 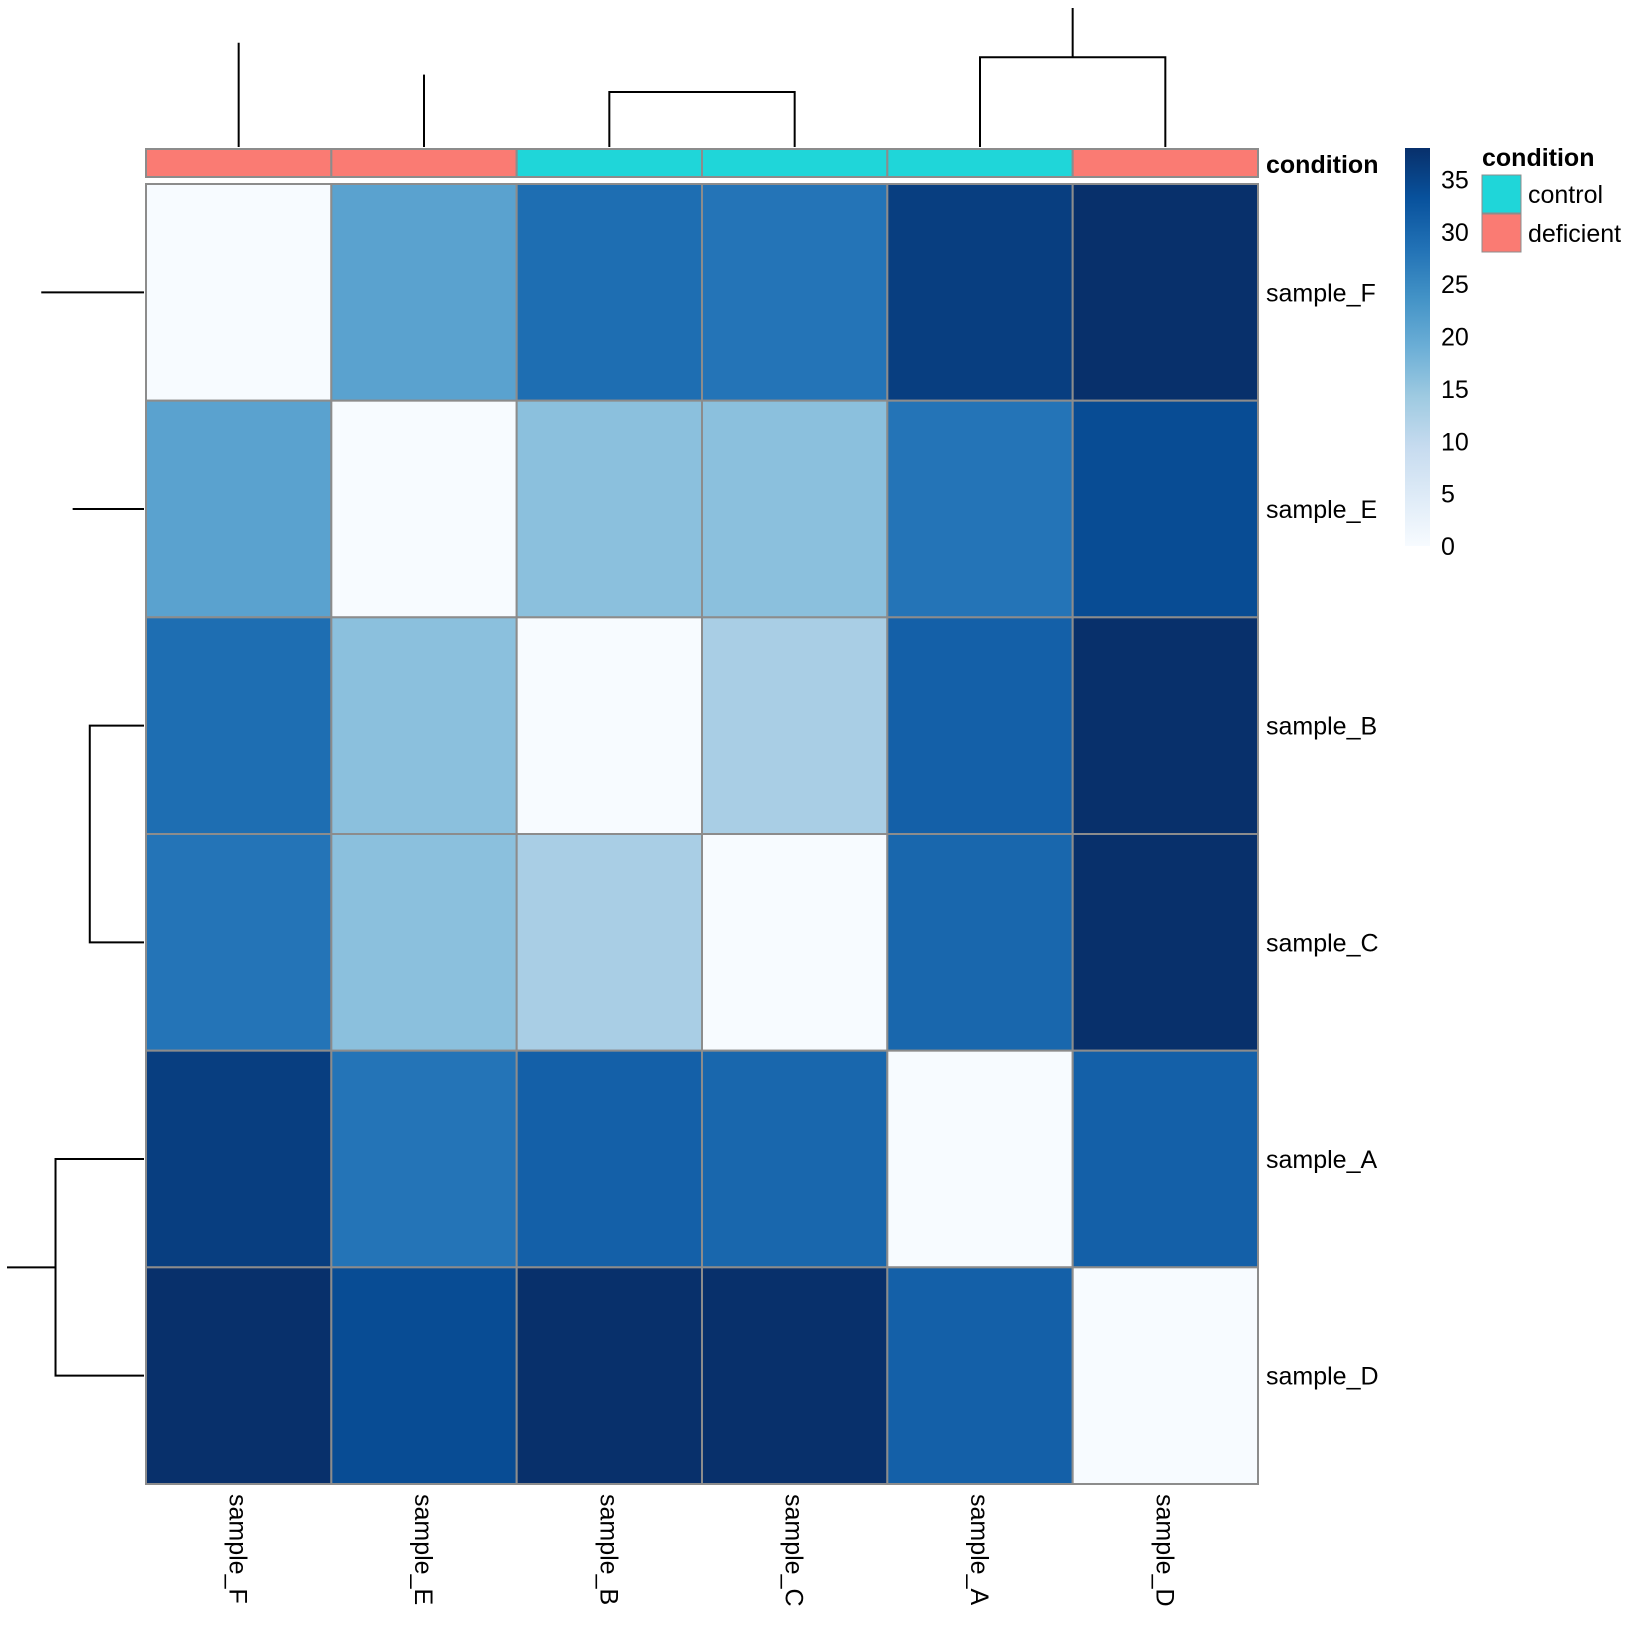 What do you see at coordinates (795, 509) in the screenshot?
I see `heatmap-cell-sample_E-sample_C` at bounding box center [795, 509].